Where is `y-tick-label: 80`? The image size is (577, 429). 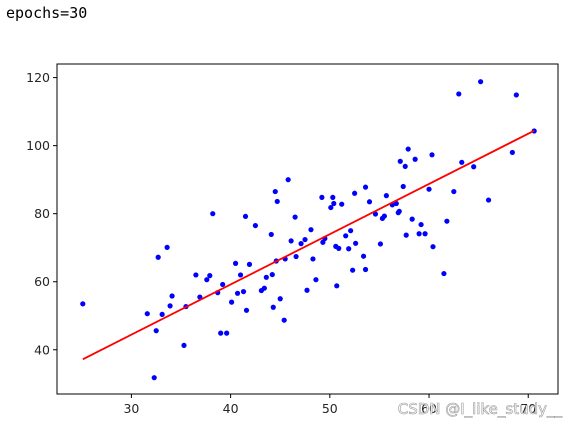
y-tick-label: 80 is located at coordinates (42, 213).